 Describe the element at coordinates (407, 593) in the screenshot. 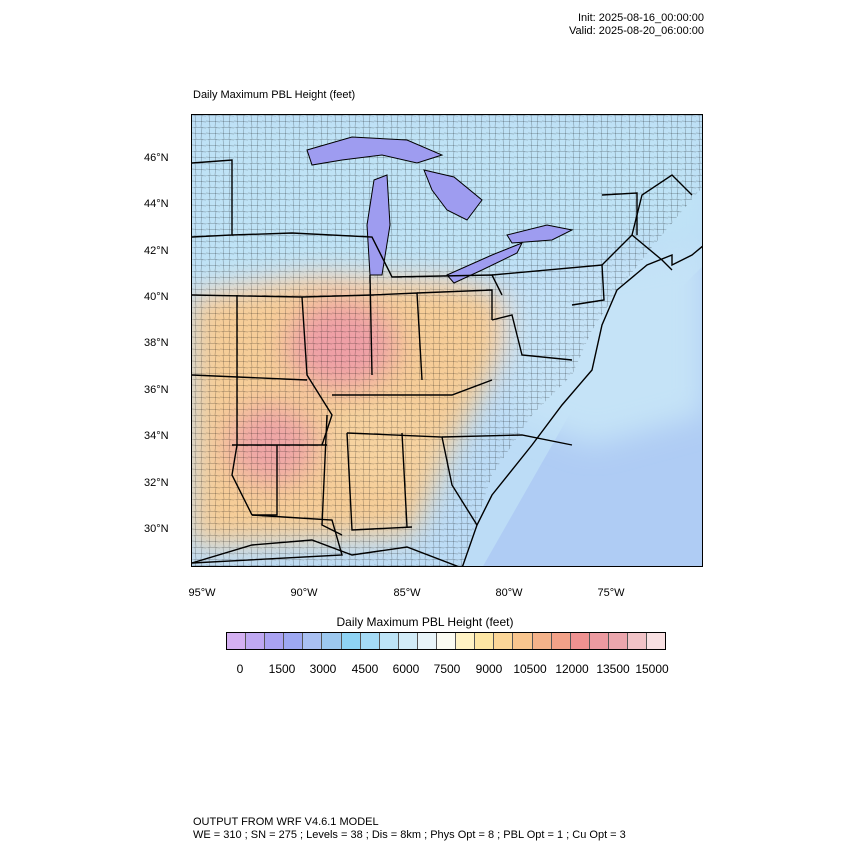

I see `lon-label-85: 85°W` at that location.